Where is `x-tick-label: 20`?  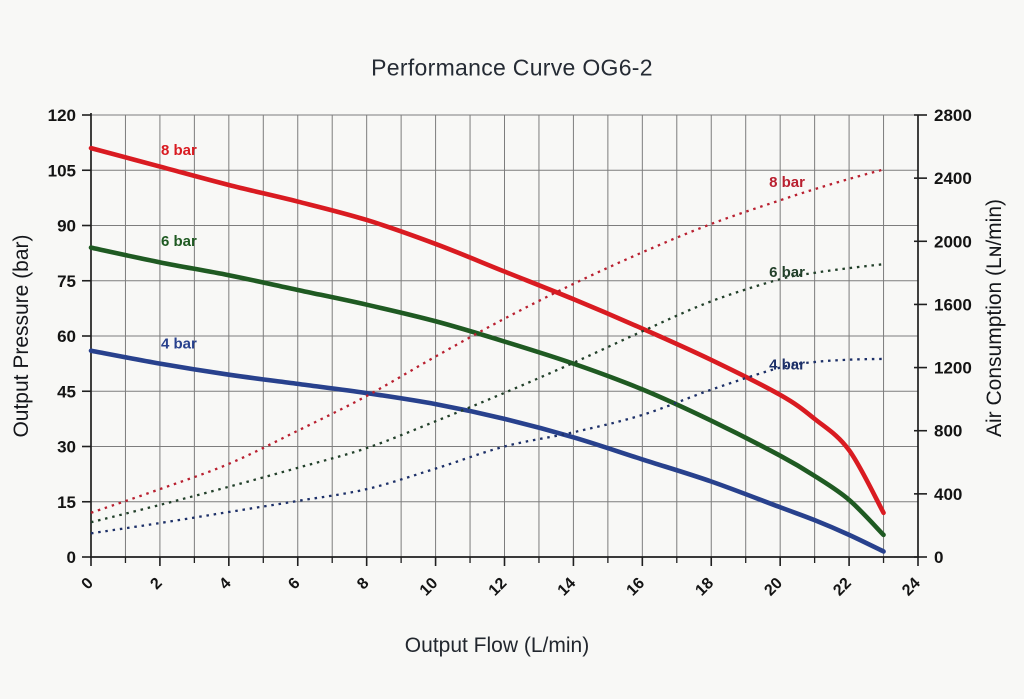
x-tick-label: 20 is located at coordinates (773, 587).